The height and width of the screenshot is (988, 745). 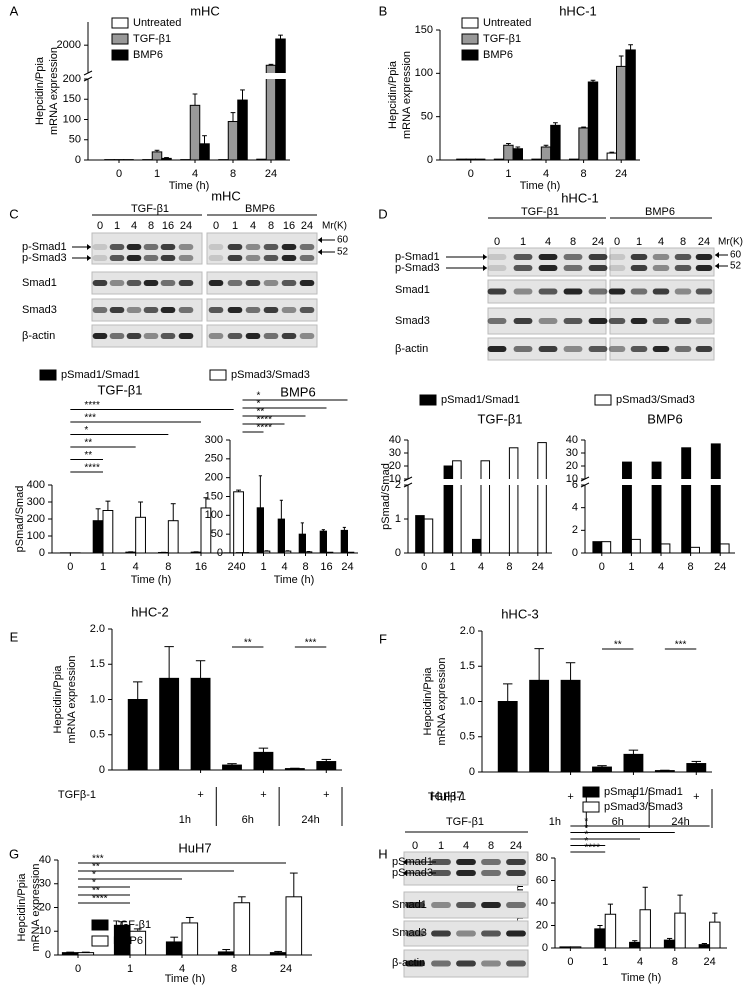 I want to click on row-label: Smad3, so click(x=409, y=933).